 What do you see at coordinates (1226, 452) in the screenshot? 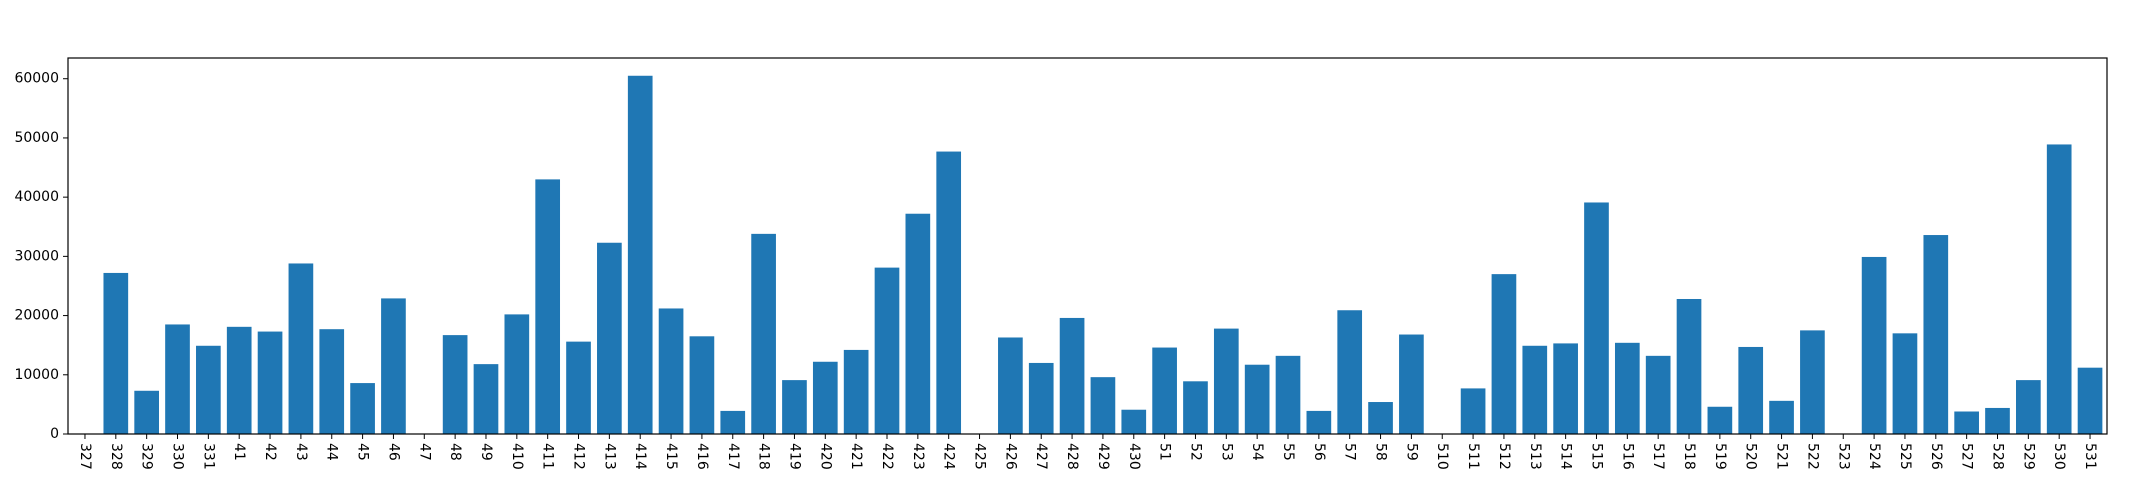
I see `x-tick-label: 53` at bounding box center [1226, 452].